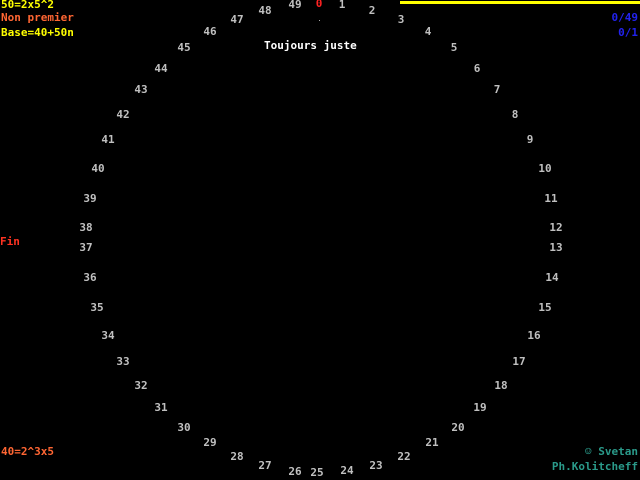 The image size is (640, 480). I want to click on dial-number-10: 10, so click(545, 168).